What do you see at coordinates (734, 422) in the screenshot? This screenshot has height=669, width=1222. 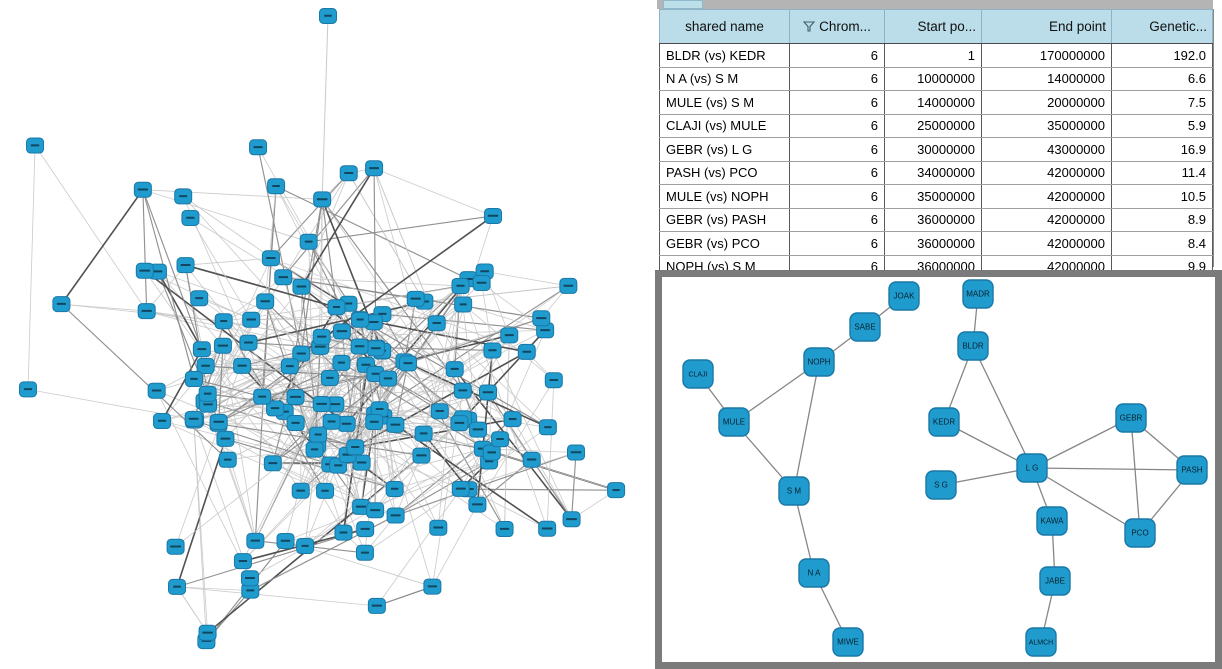 I see `network-node-mule: MULE` at bounding box center [734, 422].